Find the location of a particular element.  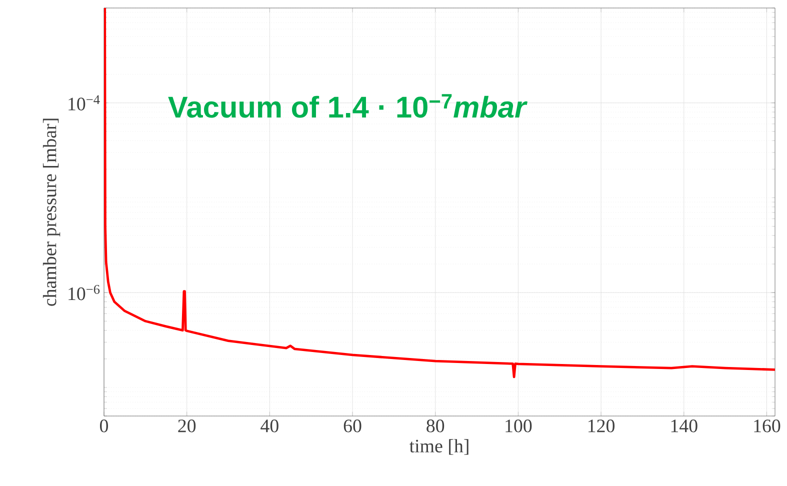

x-tick-label: 160 is located at coordinates (767, 426).